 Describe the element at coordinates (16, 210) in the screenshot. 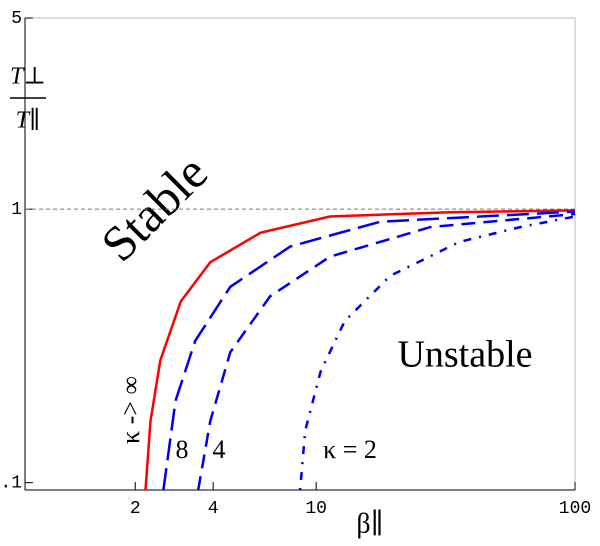

I see `y-tick-label: 1` at that location.